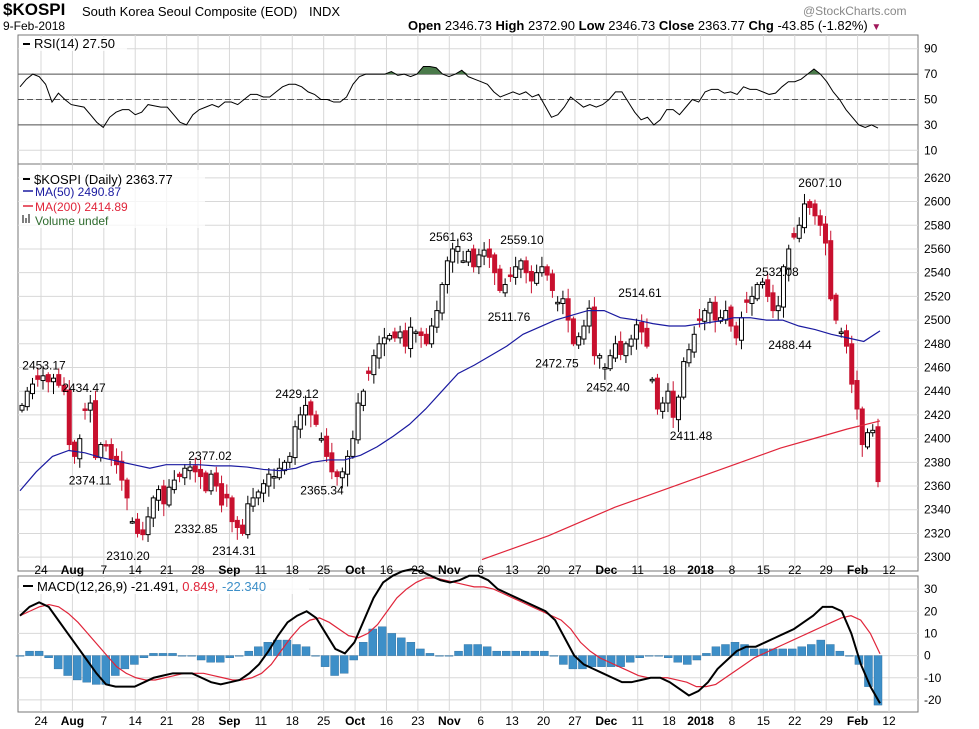 The image size is (979, 729). I want to click on price-x-tick-label: Sep, so click(229, 570).